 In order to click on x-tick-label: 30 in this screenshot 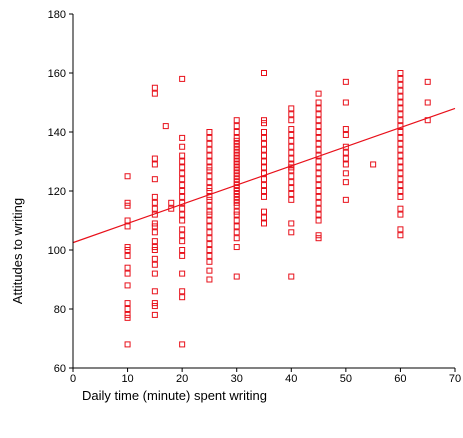, I will do `click(237, 379)`.